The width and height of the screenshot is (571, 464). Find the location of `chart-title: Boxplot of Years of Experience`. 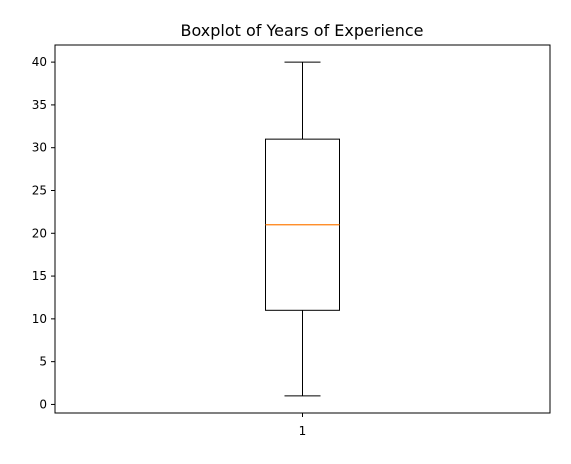

chart-title: Boxplot of Years of Experience is located at coordinates (301, 30).